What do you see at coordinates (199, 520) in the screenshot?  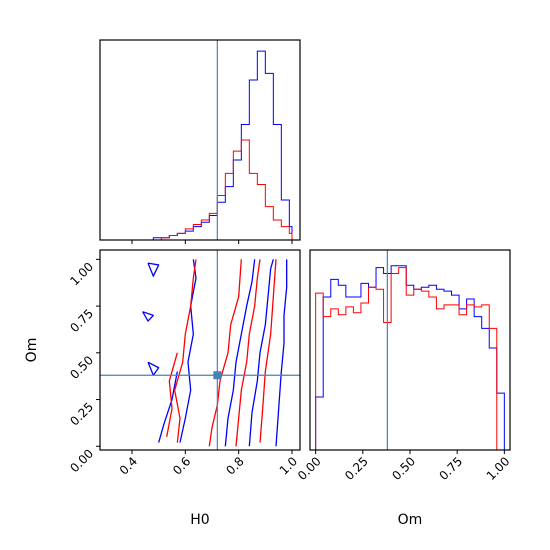 I see `x-axis-label-h0: H0` at bounding box center [199, 520].